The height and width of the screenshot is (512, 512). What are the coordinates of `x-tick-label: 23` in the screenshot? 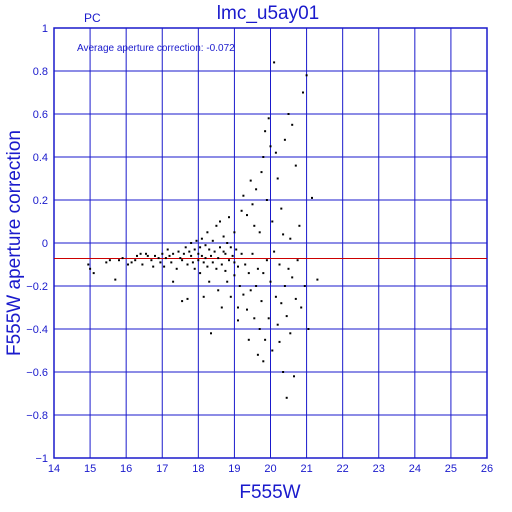 It's located at (379, 469).